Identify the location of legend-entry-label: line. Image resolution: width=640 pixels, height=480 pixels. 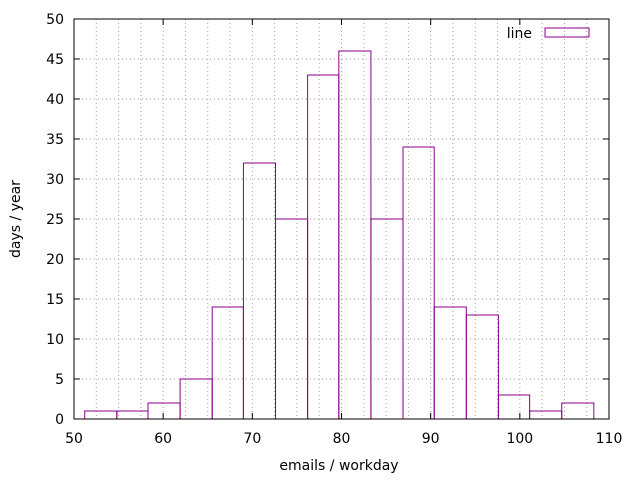
(519, 34).